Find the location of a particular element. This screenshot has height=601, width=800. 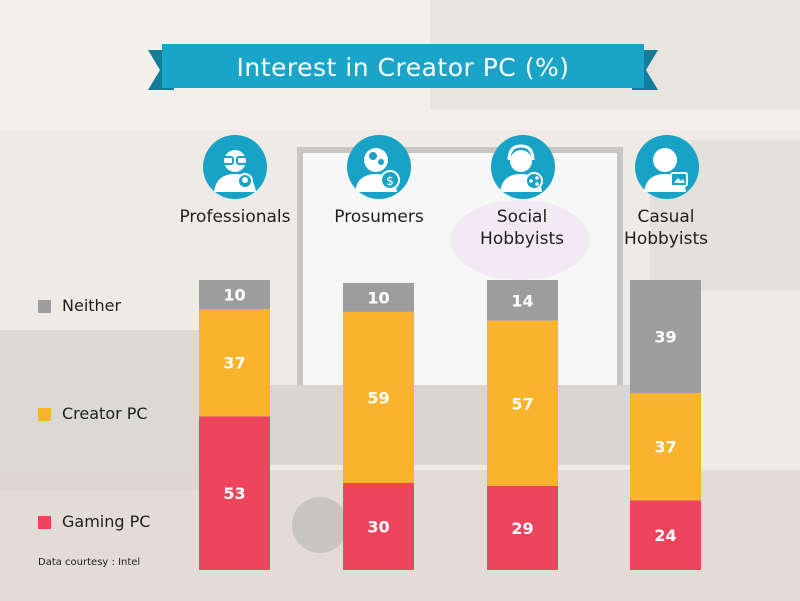

category-label-professionals: Professionals is located at coordinates (235, 217).